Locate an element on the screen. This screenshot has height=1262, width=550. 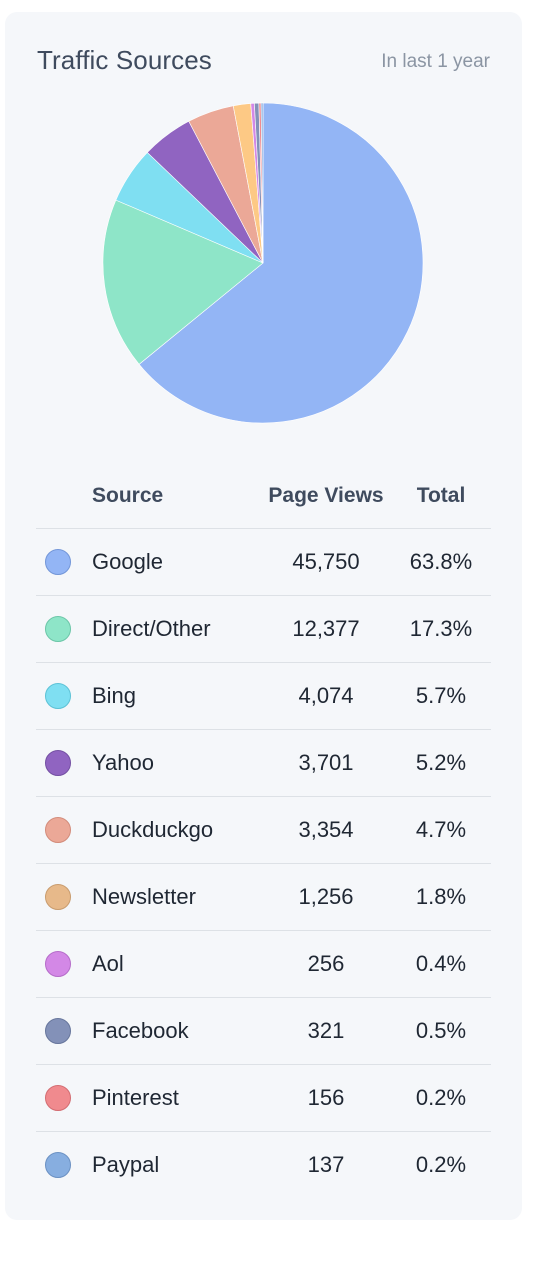
card-title: Traffic Sources is located at coordinates (124, 60).